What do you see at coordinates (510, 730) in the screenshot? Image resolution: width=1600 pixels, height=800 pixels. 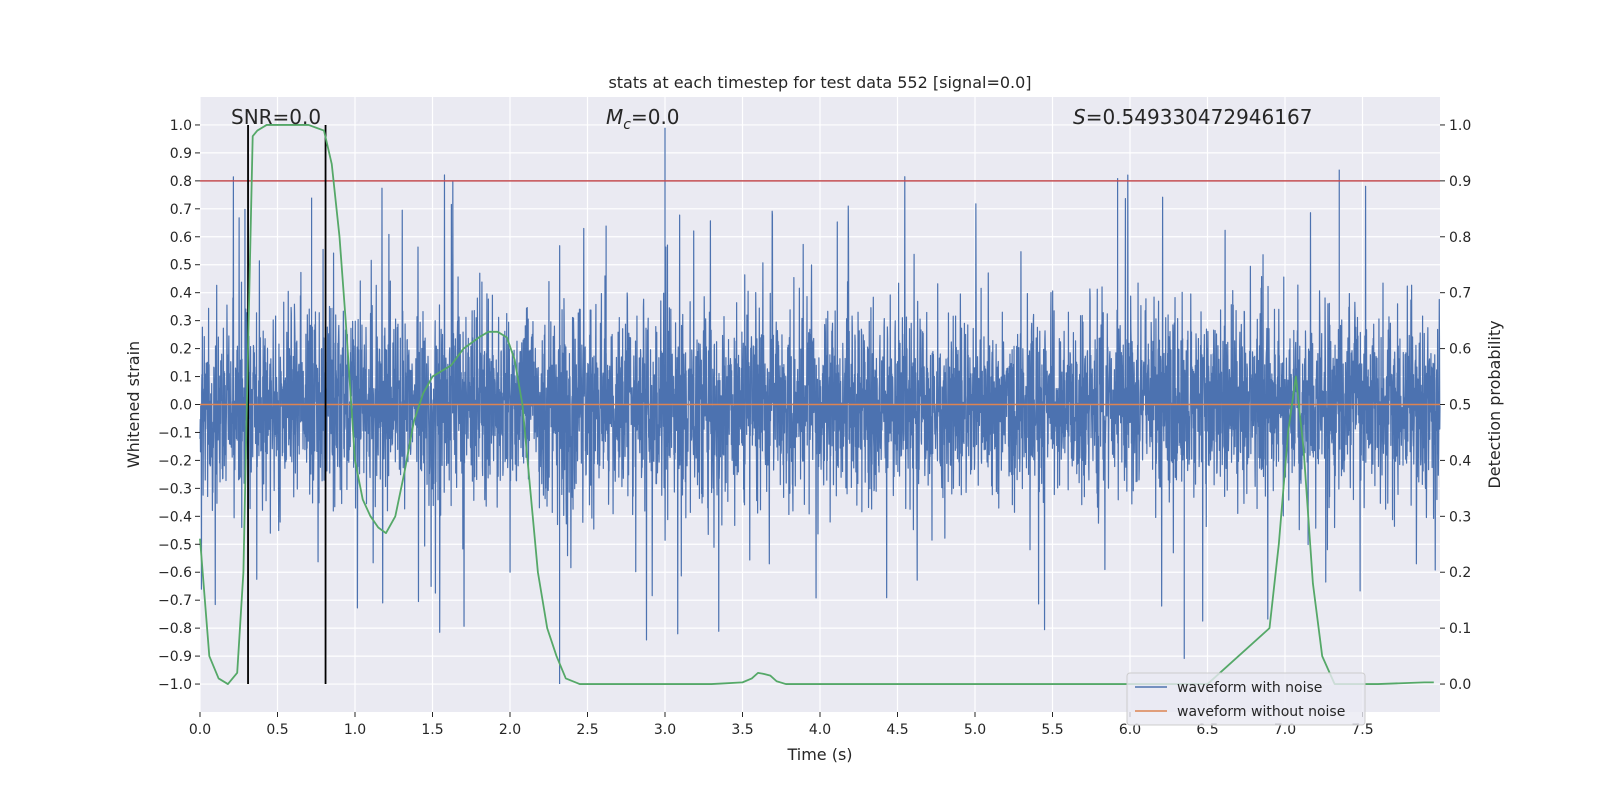 I see `x-tick-label: 2.0` at bounding box center [510, 730].